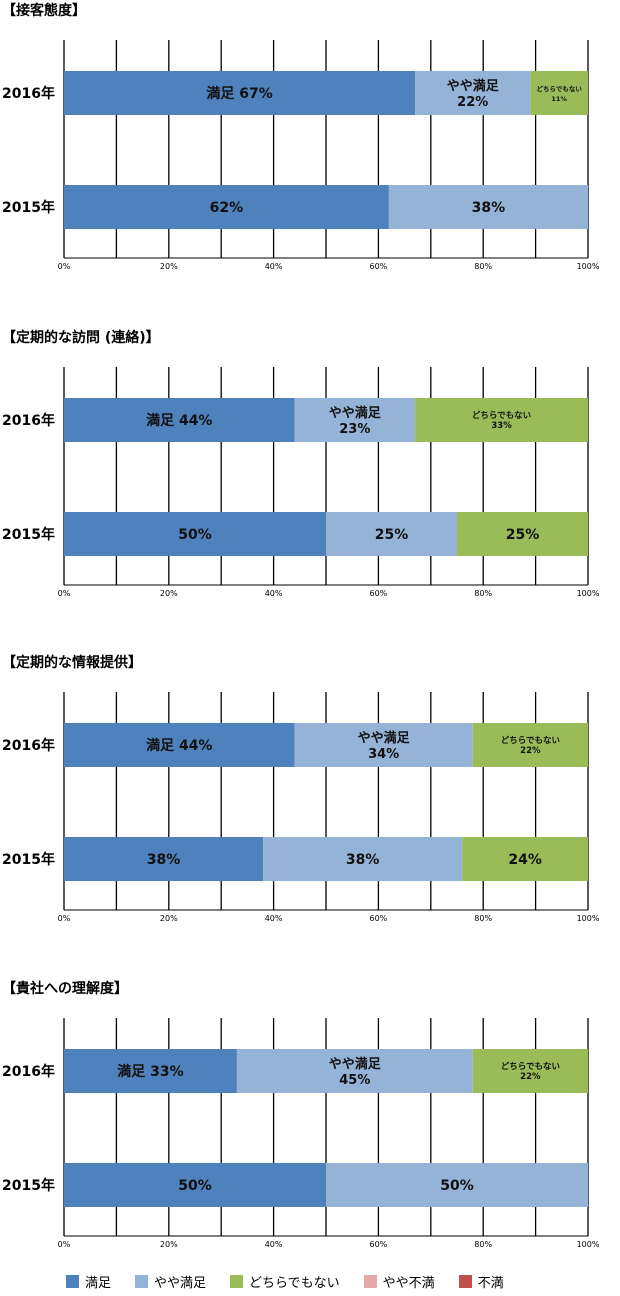  Describe the element at coordinates (65, 989) in the screenshot. I see `chart-title: 【貴社への理解度】` at that location.